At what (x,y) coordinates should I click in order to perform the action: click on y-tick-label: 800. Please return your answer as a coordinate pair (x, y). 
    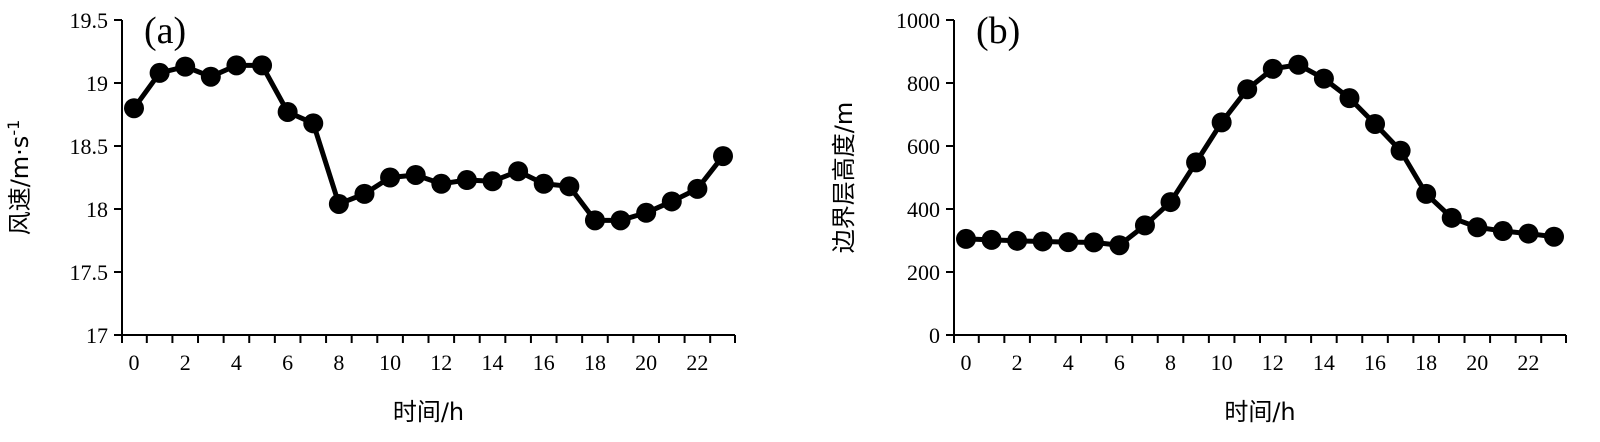
    Looking at the image, I should click on (923, 83).